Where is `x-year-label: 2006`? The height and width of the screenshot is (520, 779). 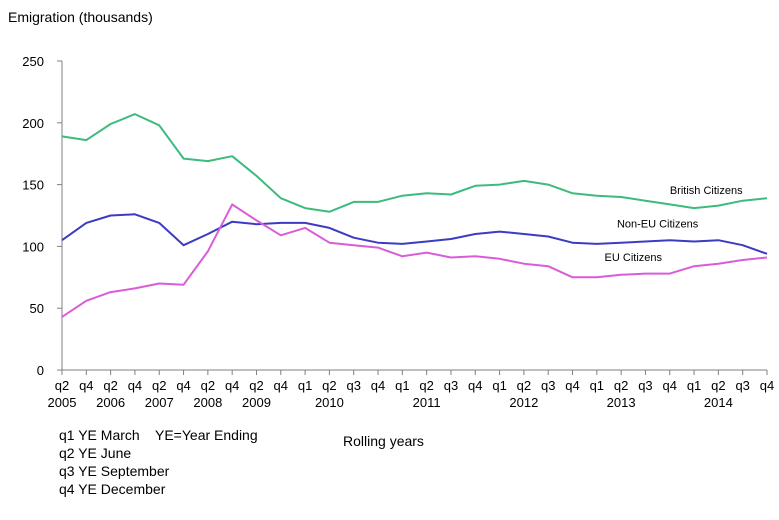
x-year-label: 2006 is located at coordinates (110, 402).